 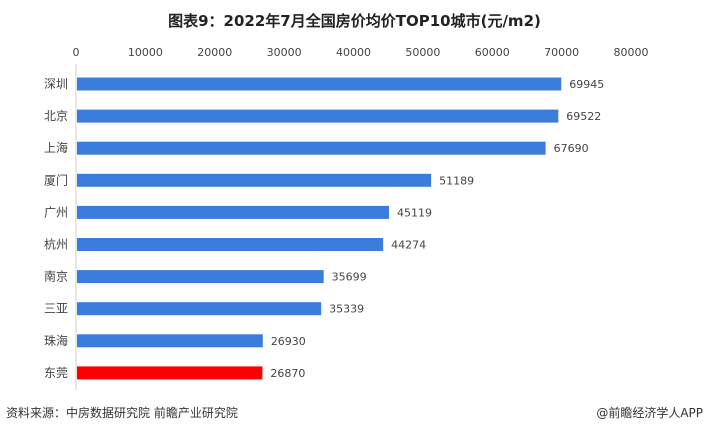 I want to click on chart-title: 图表9：2022年7月全国房价均价TOP10城市(元/m2), so click(x=354, y=21).